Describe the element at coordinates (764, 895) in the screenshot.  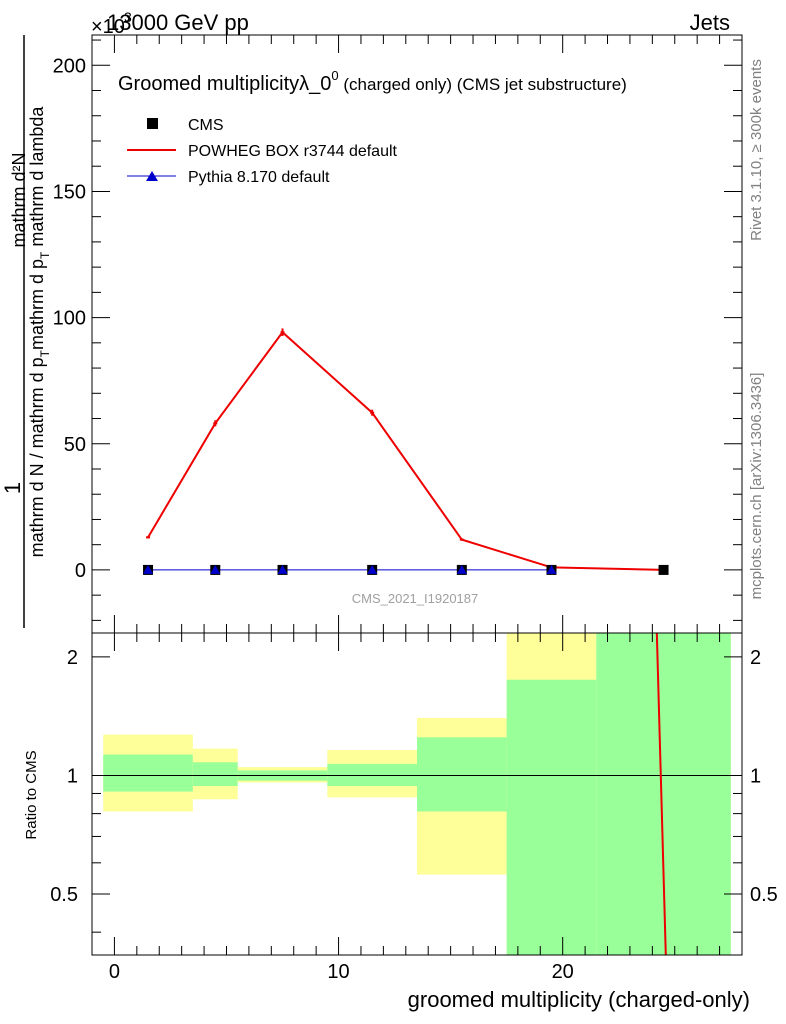
I see `ratio-y-tick-label-right: 0.5` at that location.